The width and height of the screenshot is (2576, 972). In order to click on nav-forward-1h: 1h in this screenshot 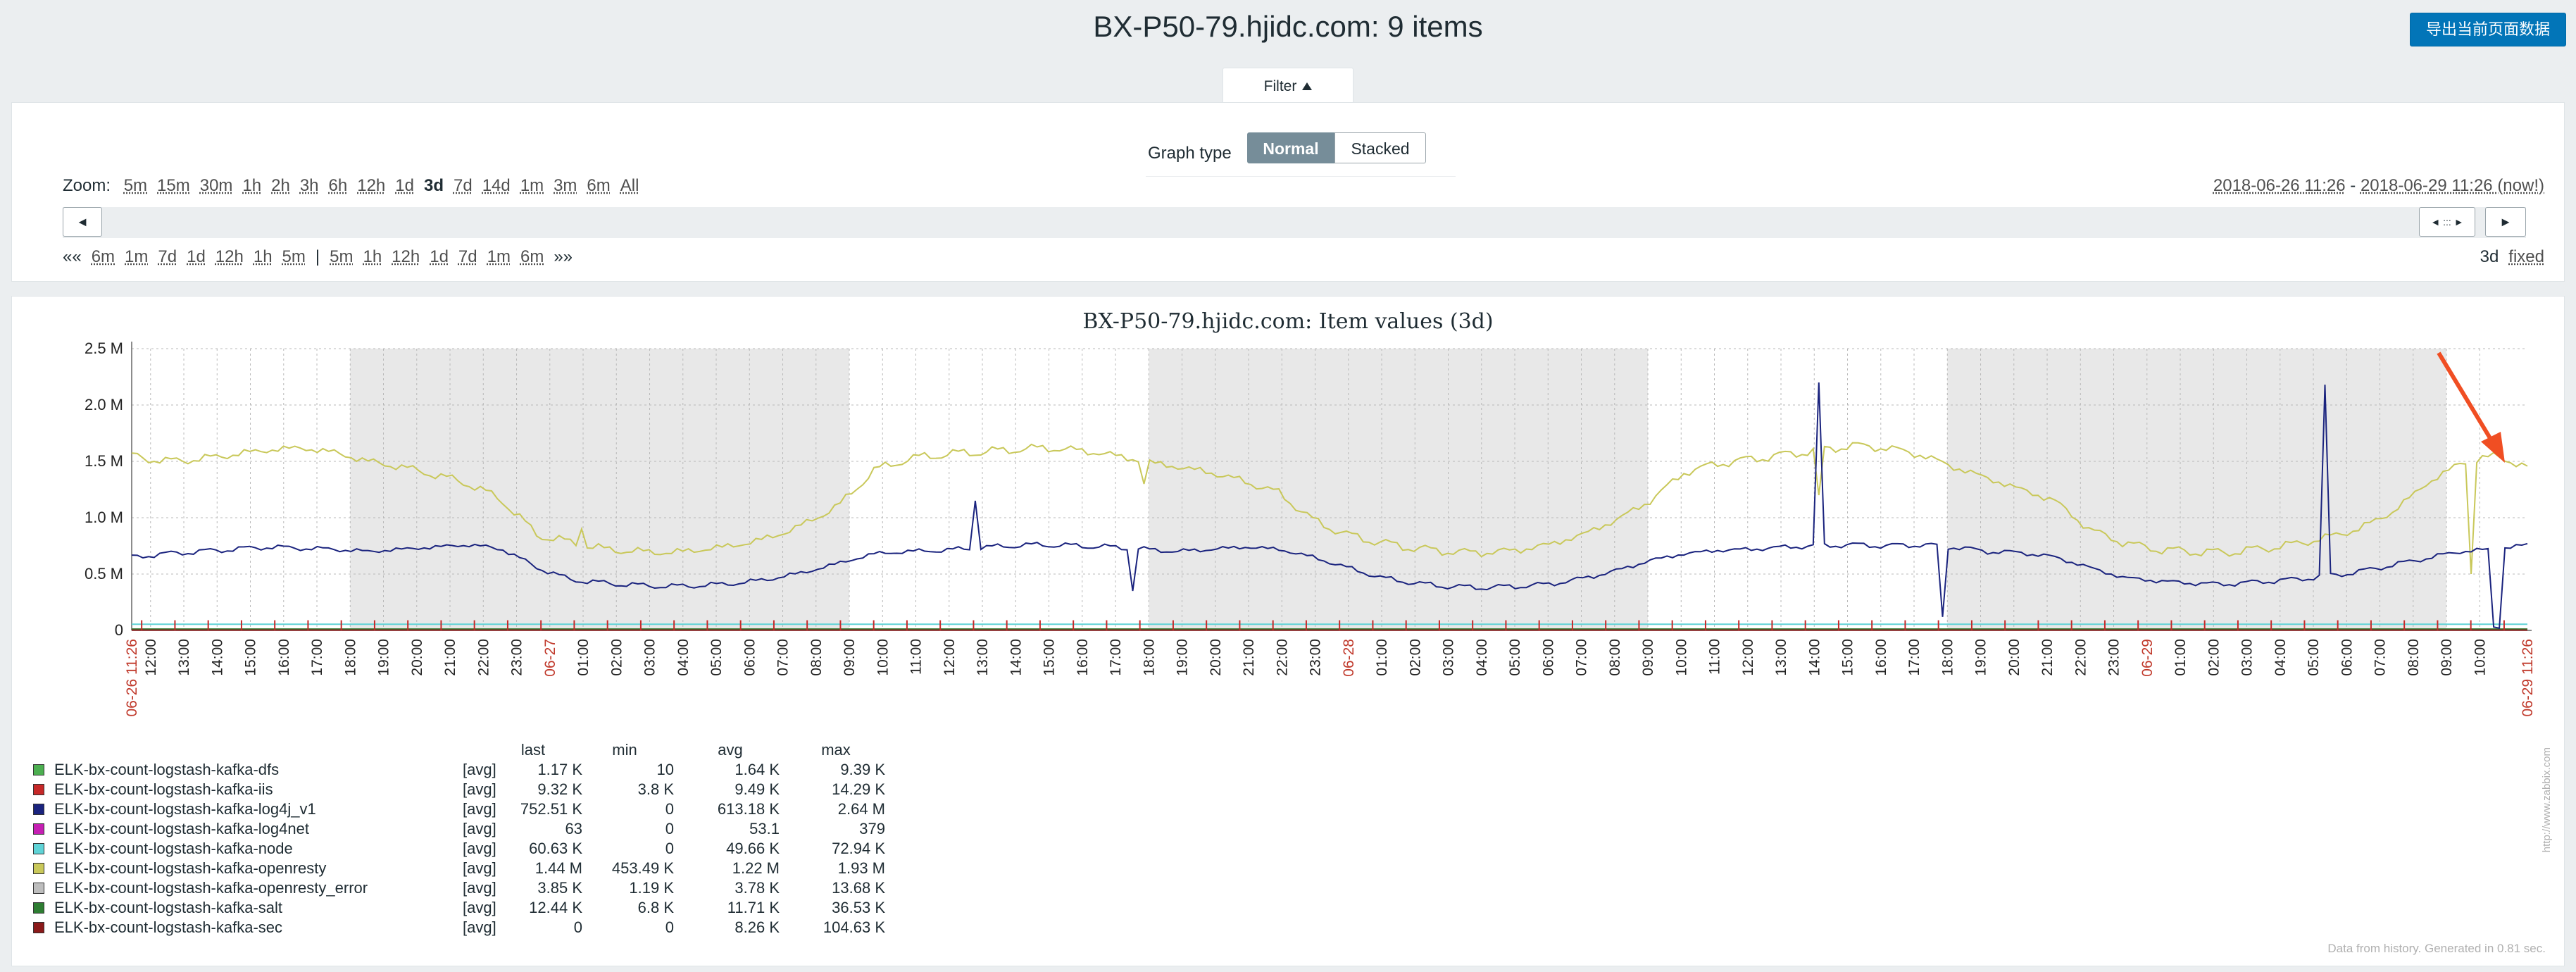, I will do `click(372, 257)`.